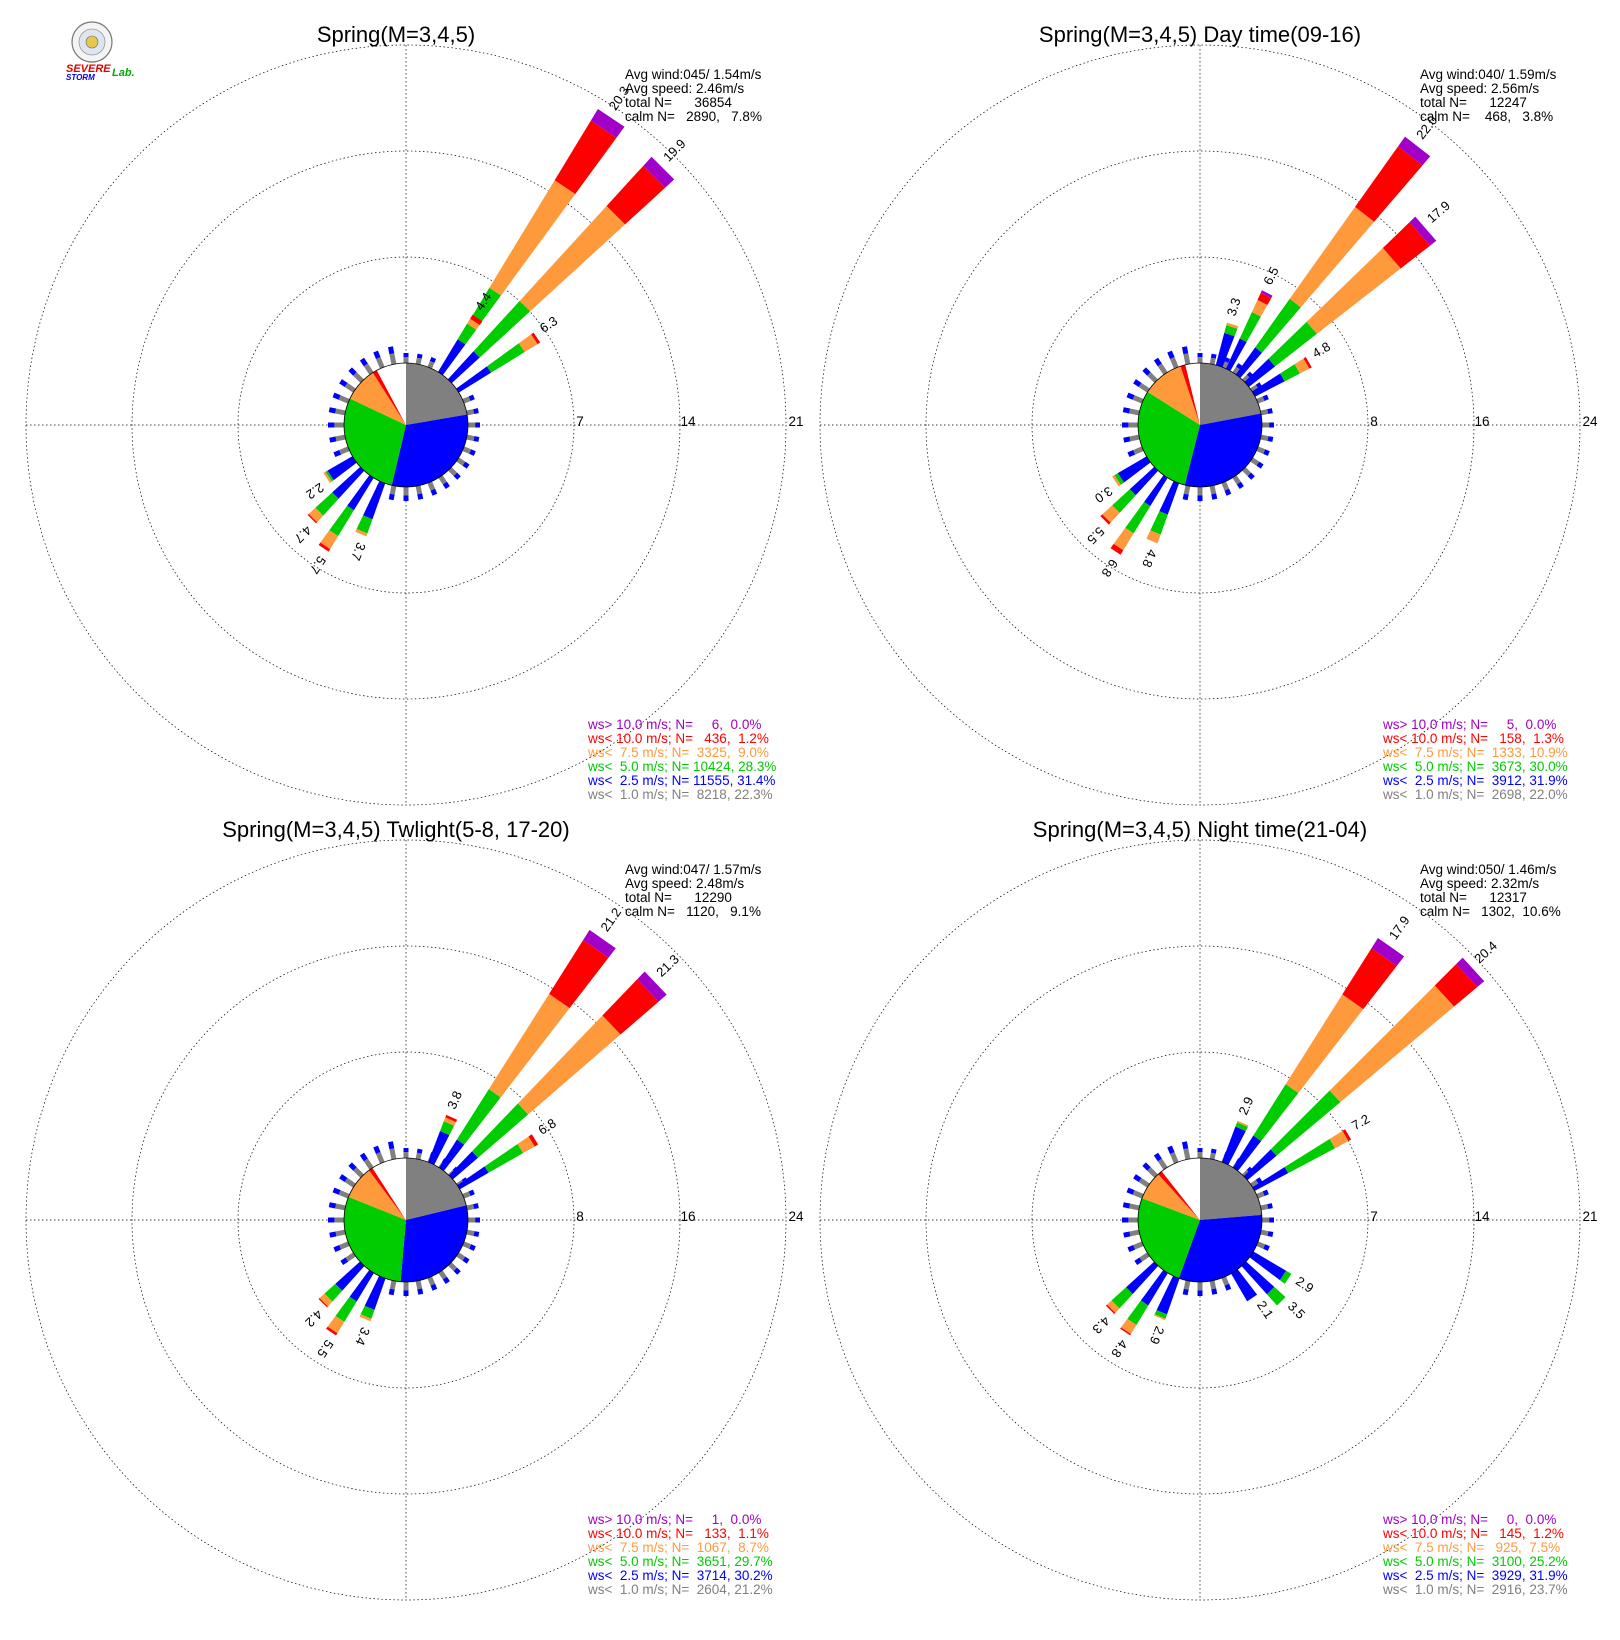 The image size is (1620, 1640). I want to click on logo-text-severe: SEVERE, so click(88, 69).